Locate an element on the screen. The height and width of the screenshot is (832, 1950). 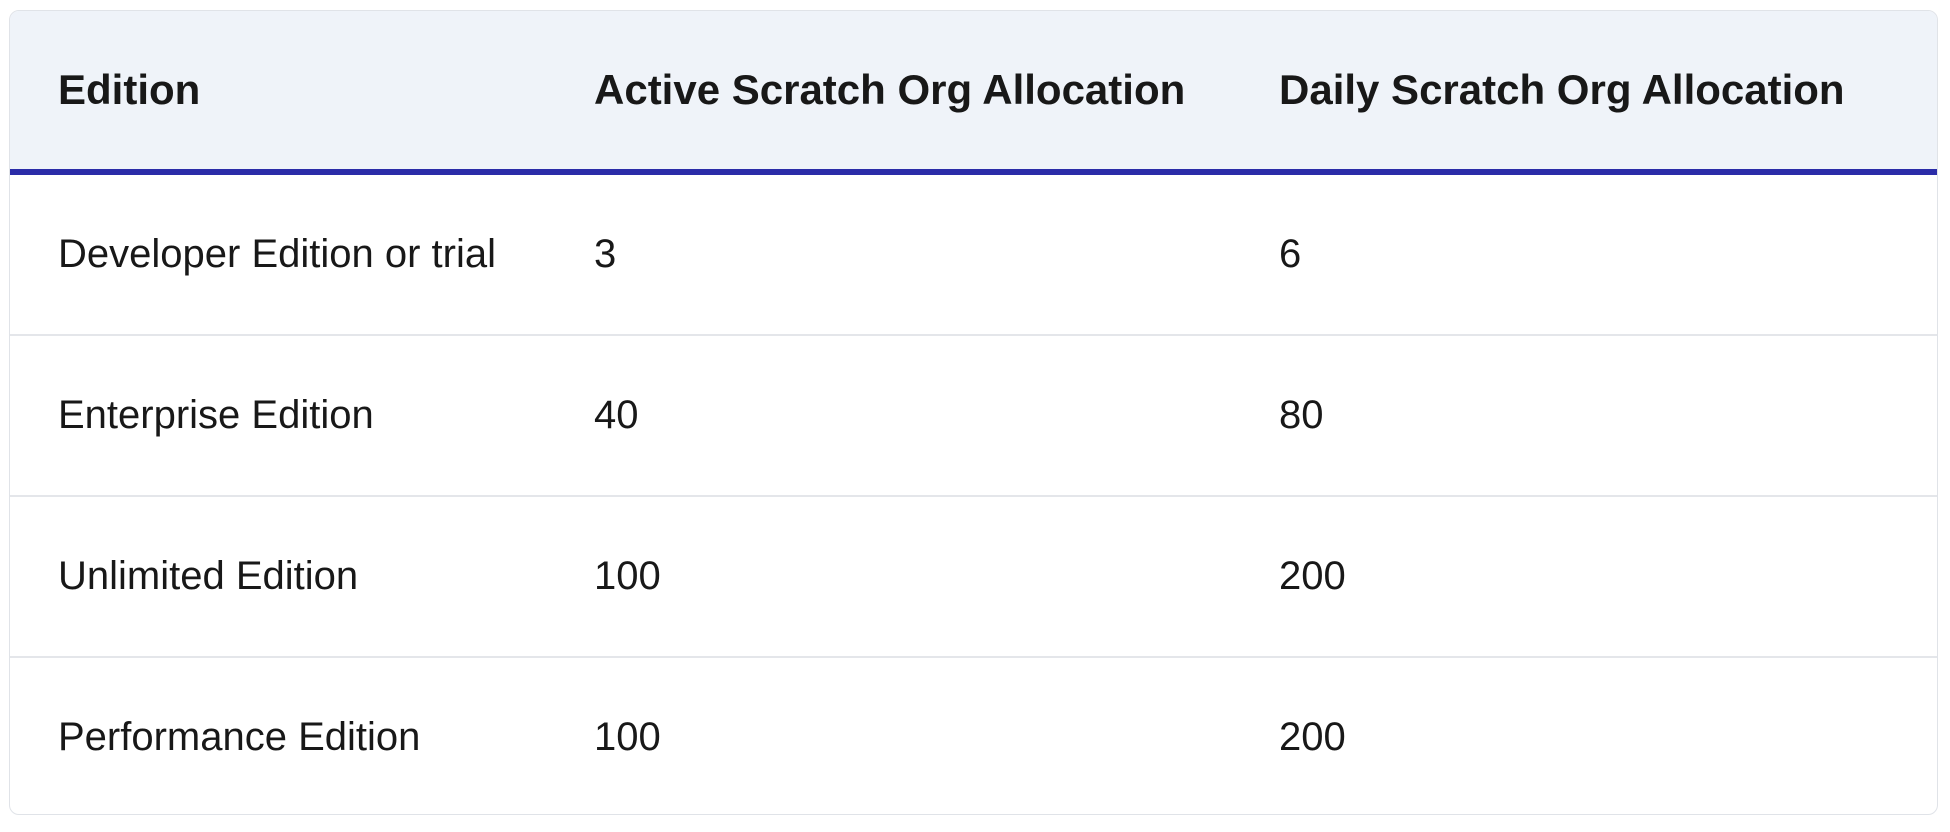
cell-edition: Unlimited Edition is located at coordinates (302, 577).